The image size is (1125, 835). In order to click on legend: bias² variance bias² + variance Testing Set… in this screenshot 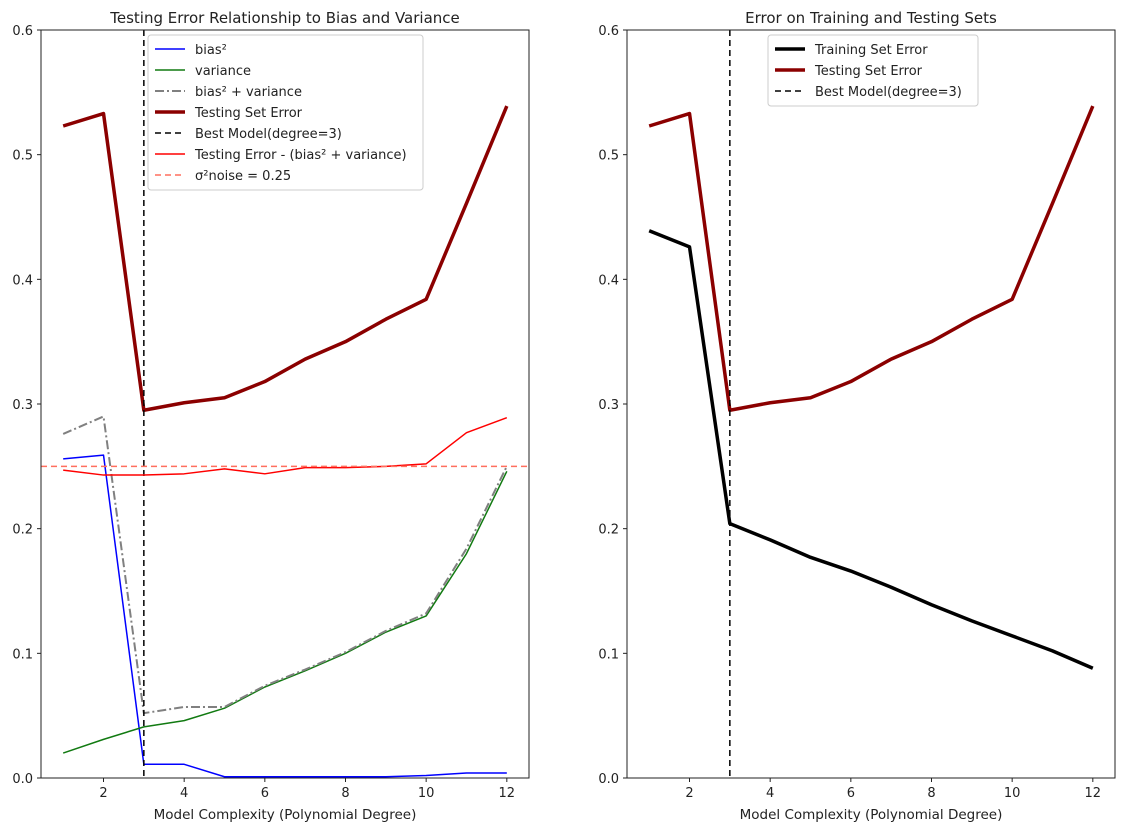, I will do `click(285, 112)`.